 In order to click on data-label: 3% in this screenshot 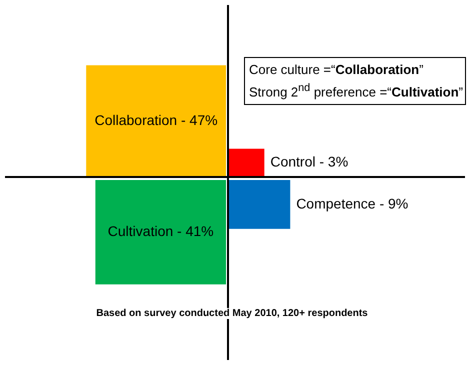, I will do `click(338, 162)`.